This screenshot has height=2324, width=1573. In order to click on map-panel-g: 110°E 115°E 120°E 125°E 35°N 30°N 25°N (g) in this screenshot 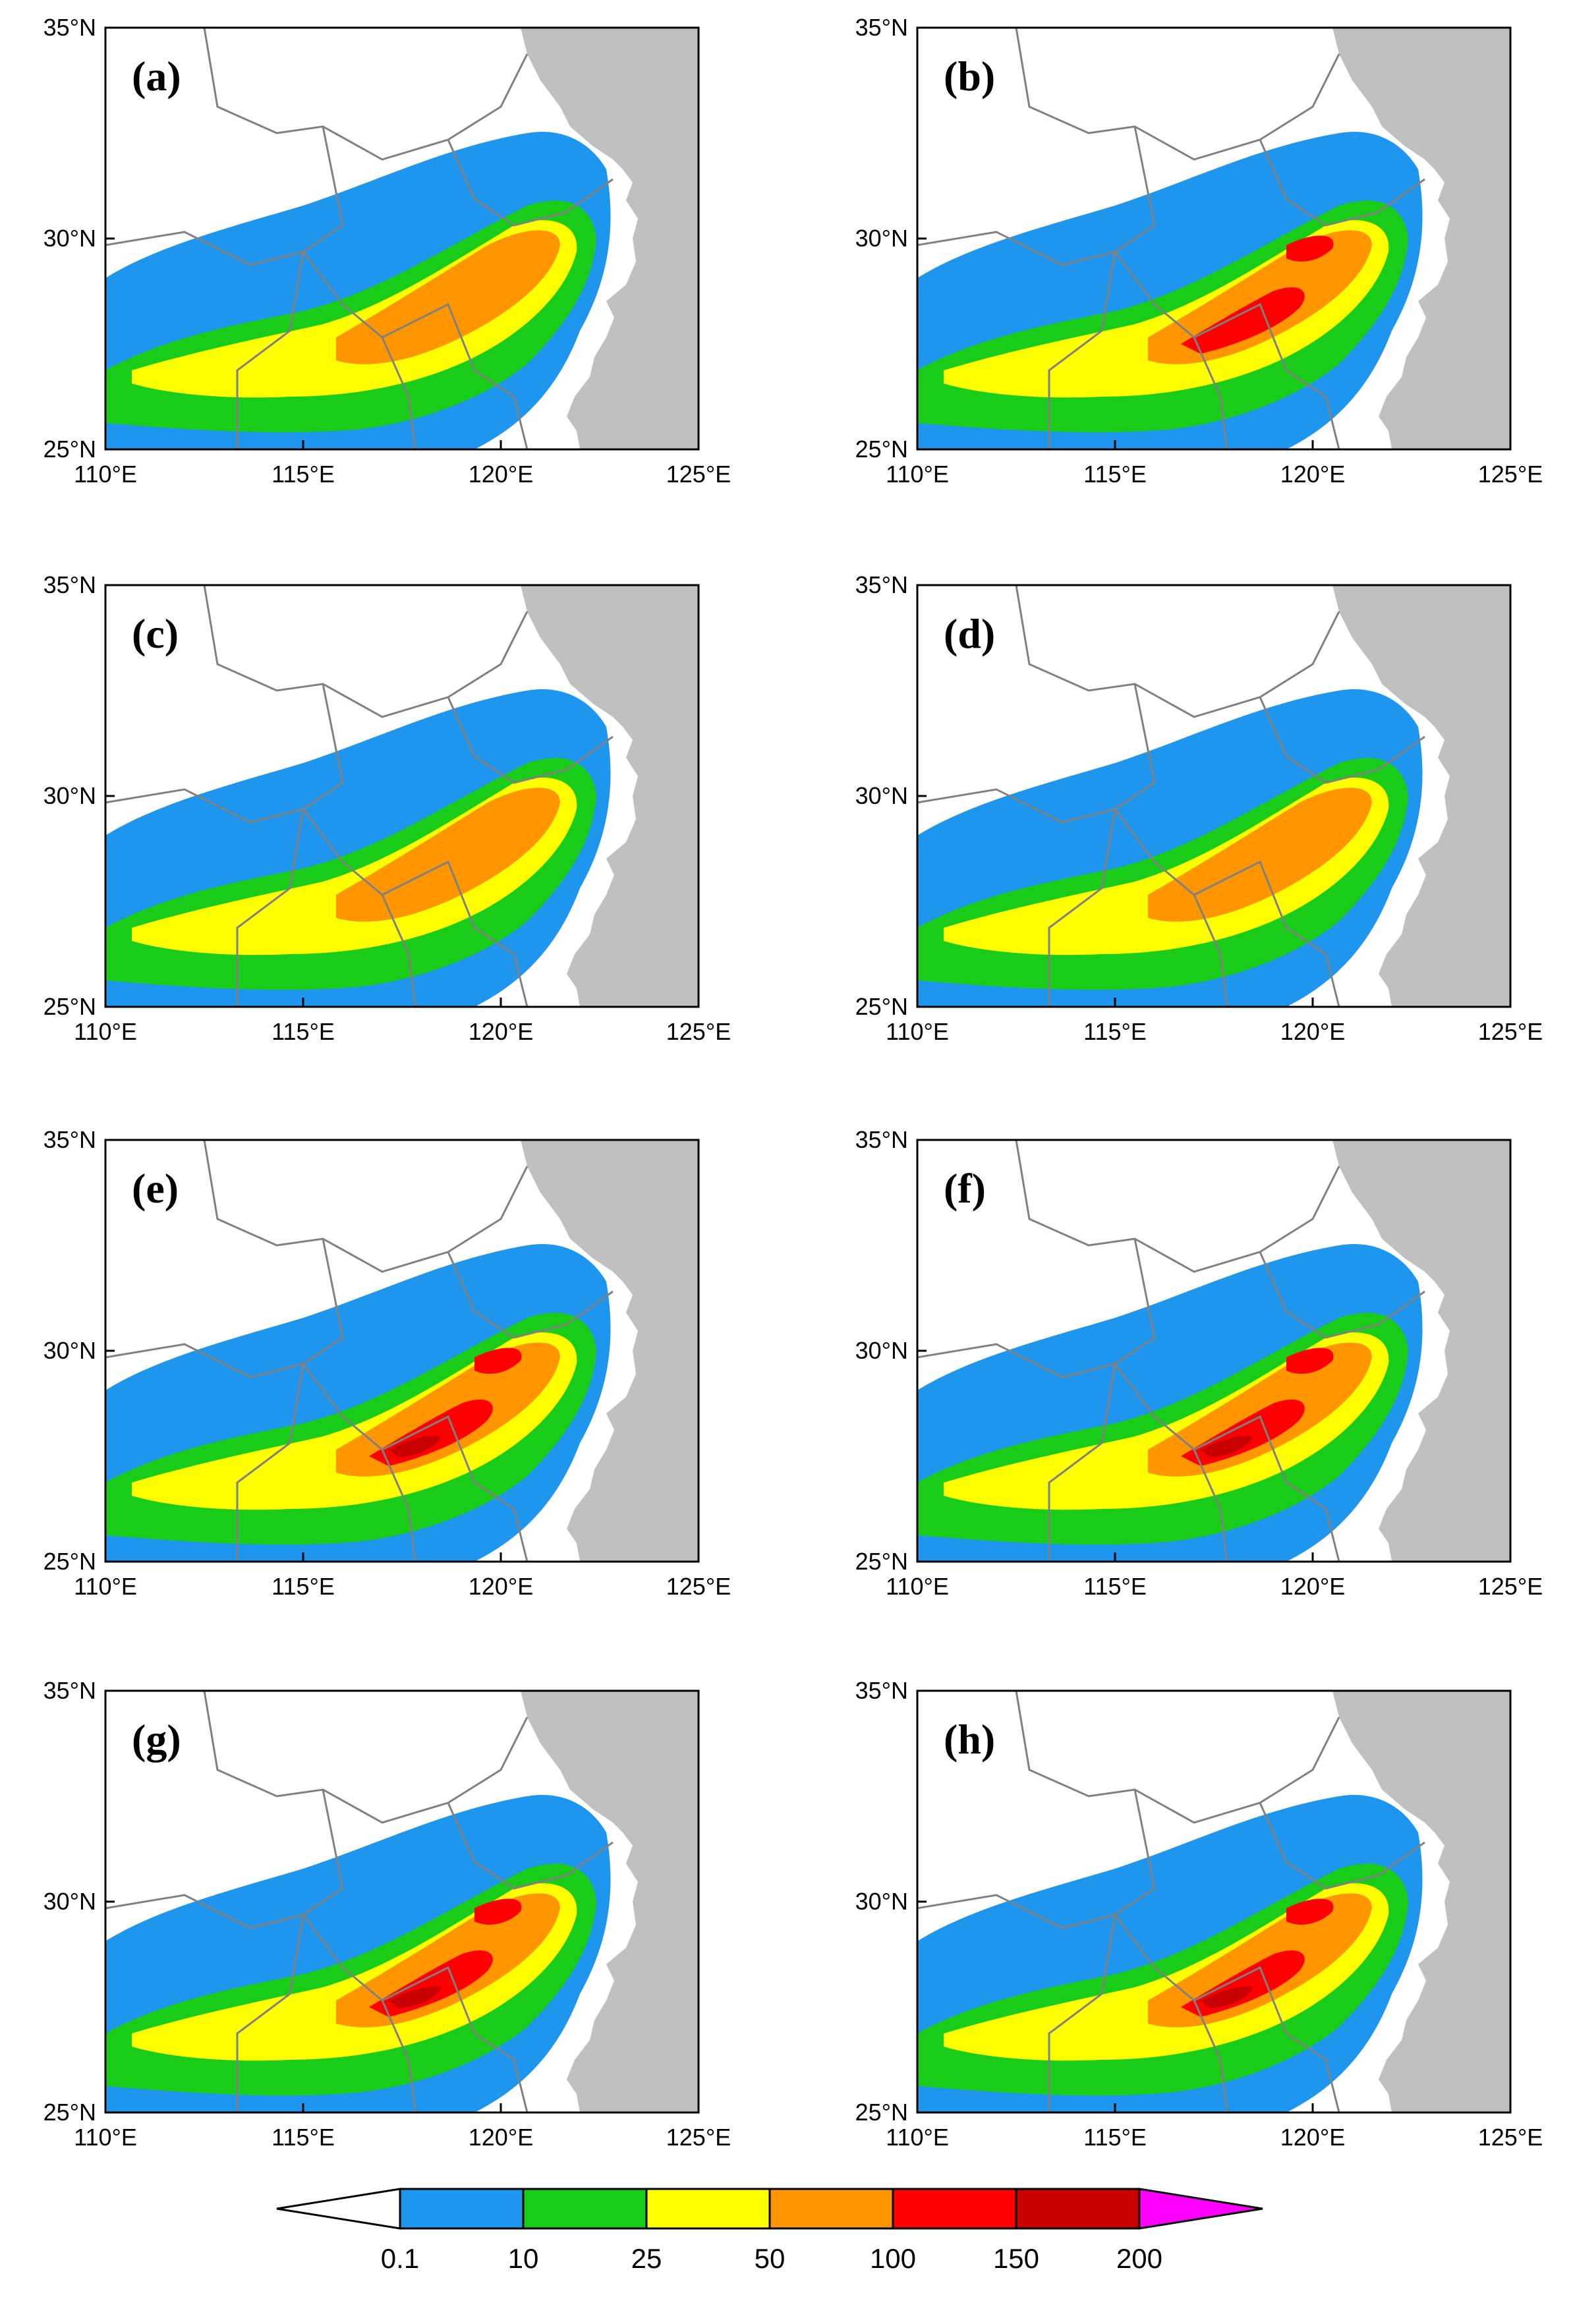, I will do `click(387, 1914)`.